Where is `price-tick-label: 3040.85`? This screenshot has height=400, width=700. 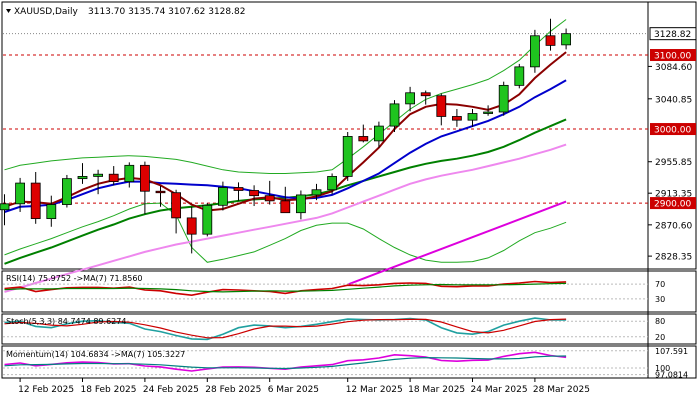 price-tick-label: 3040.85 is located at coordinates (673, 100).